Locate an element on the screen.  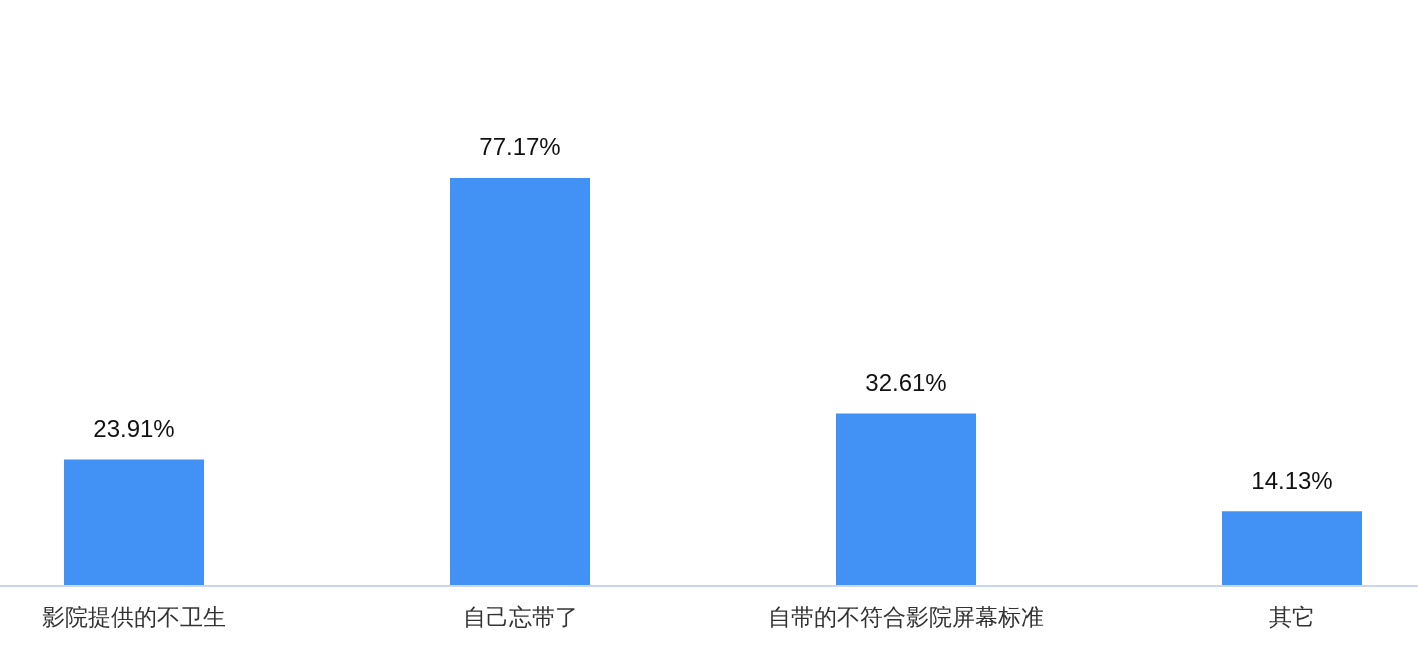
x-tick-label: 自己忘带了 is located at coordinates (520, 617).